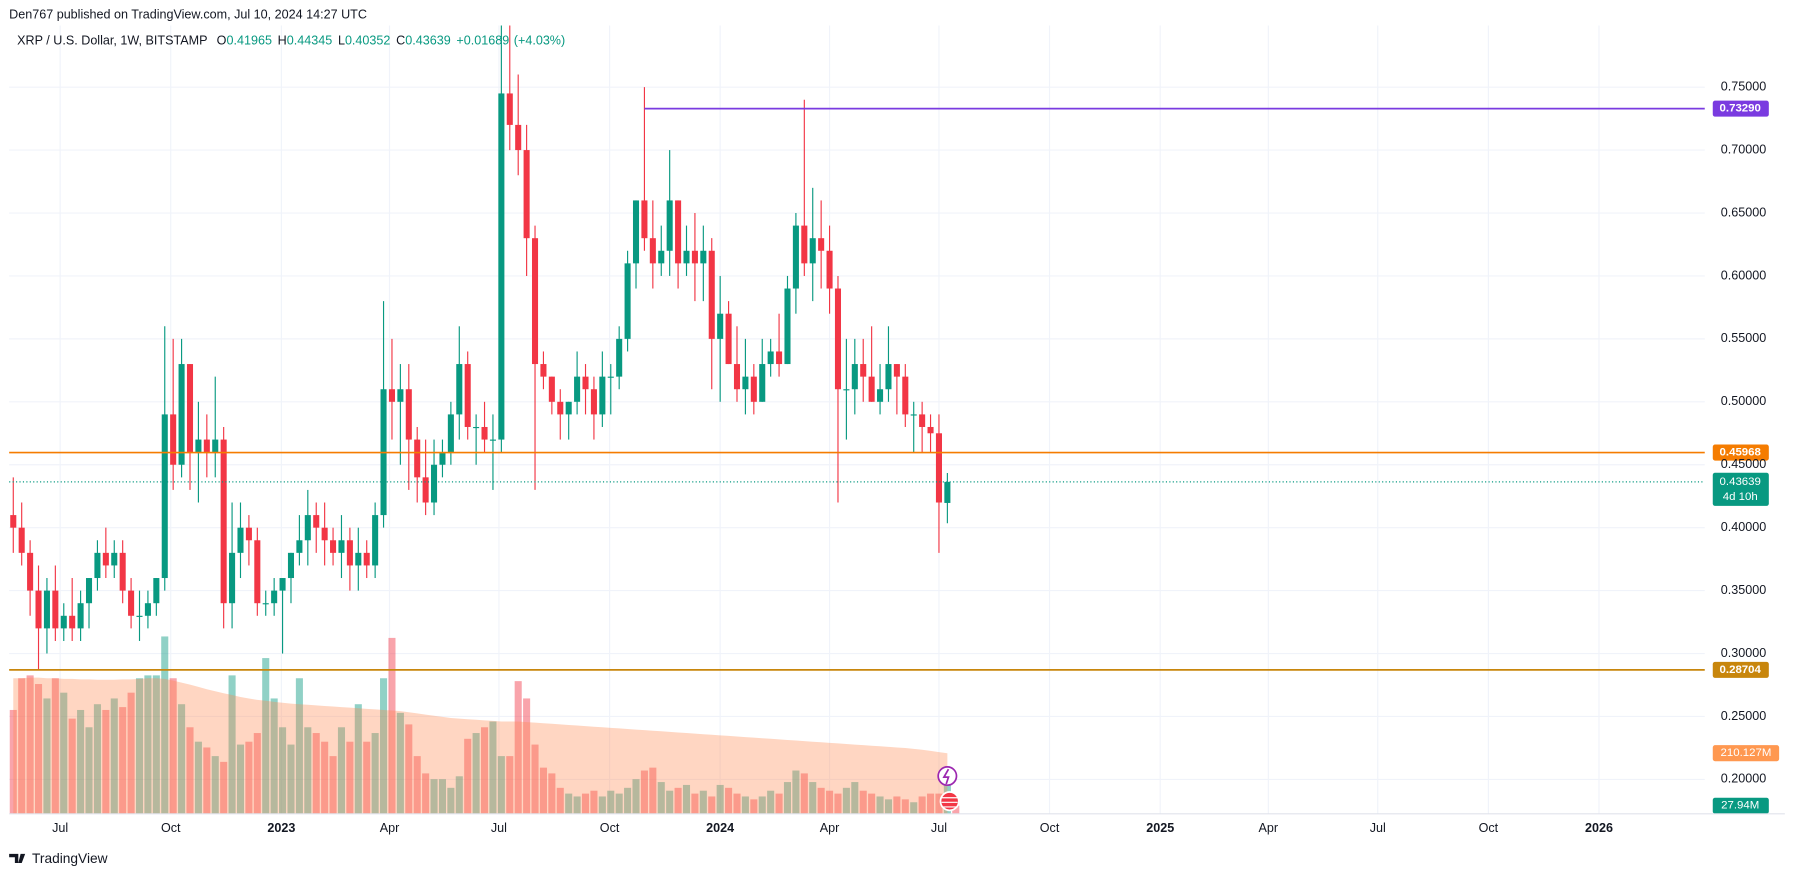  What do you see at coordinates (1743, 86) in the screenshot?
I see `y-tick-label: 0.75000` at bounding box center [1743, 86].